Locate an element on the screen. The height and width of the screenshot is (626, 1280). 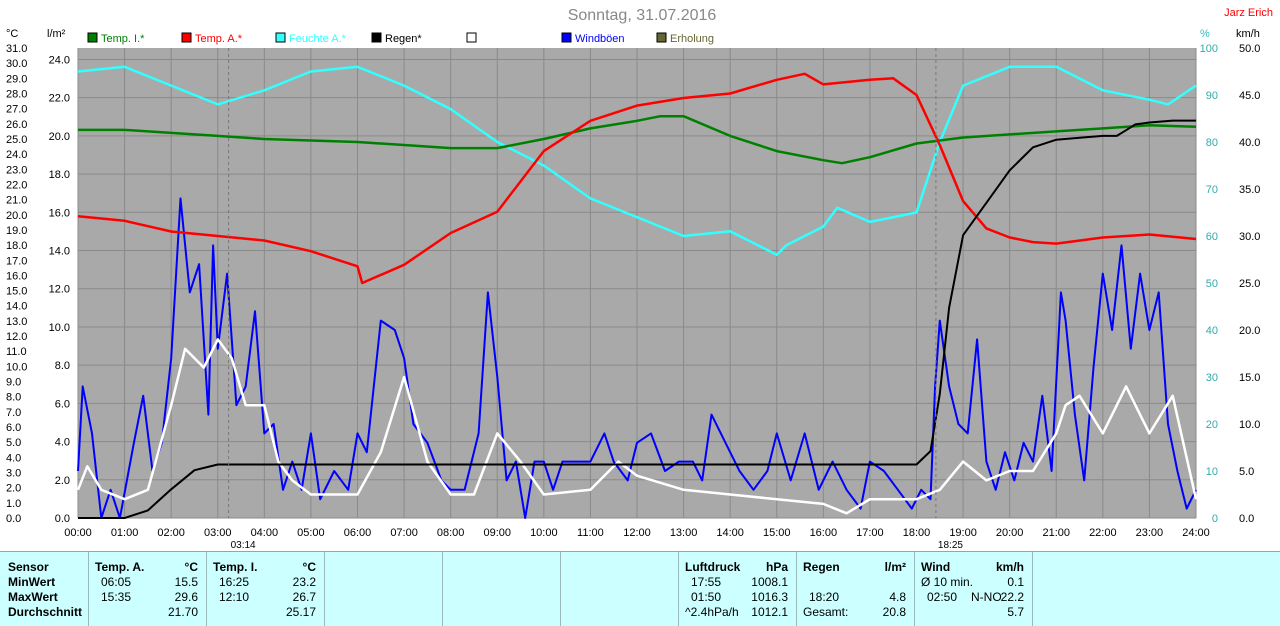
rain-column: Regen l/m² 18:20 4.8 Gesamt: 20.8 is located at coordinates (855, 589).